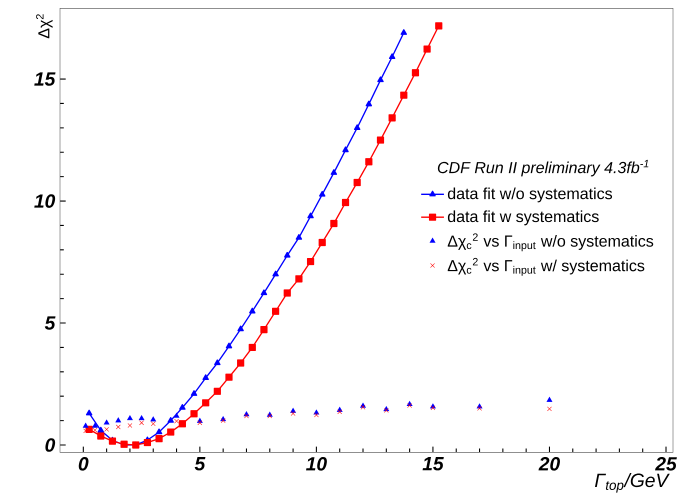  What do you see at coordinates (316, 464) in the screenshot?
I see `x-tick-label: 10` at bounding box center [316, 464].